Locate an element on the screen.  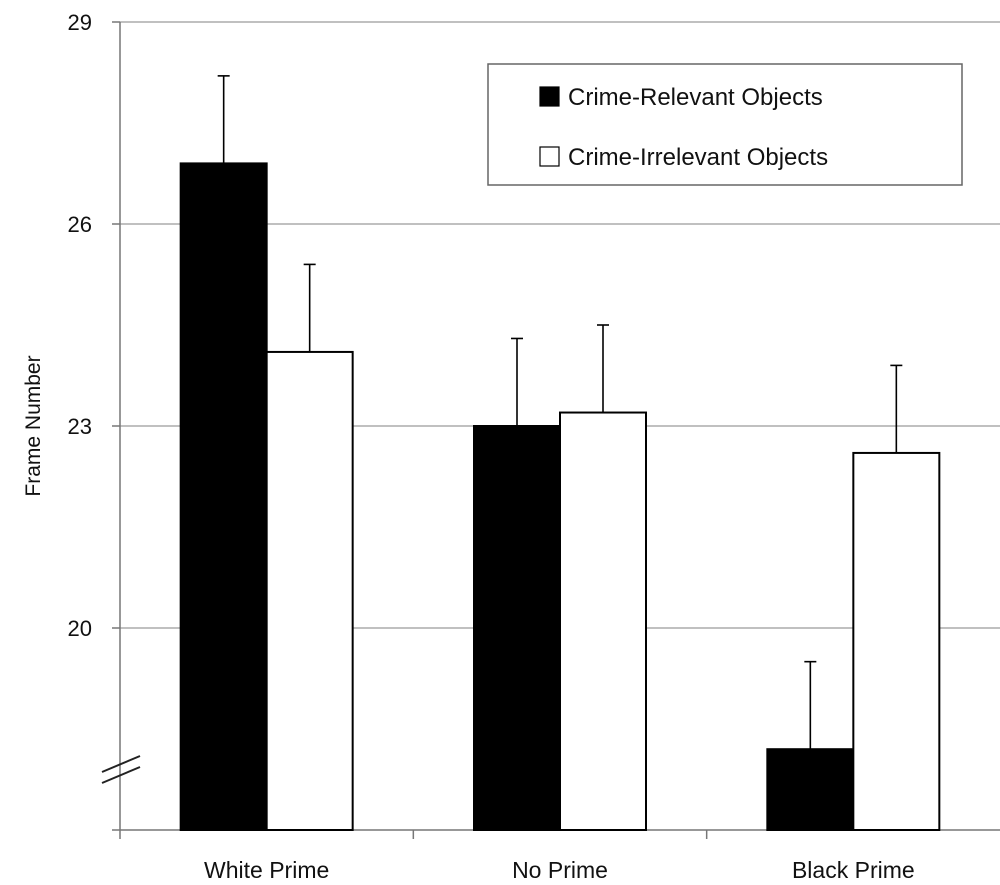
x-category-label: No Prime is located at coordinates (560, 870).